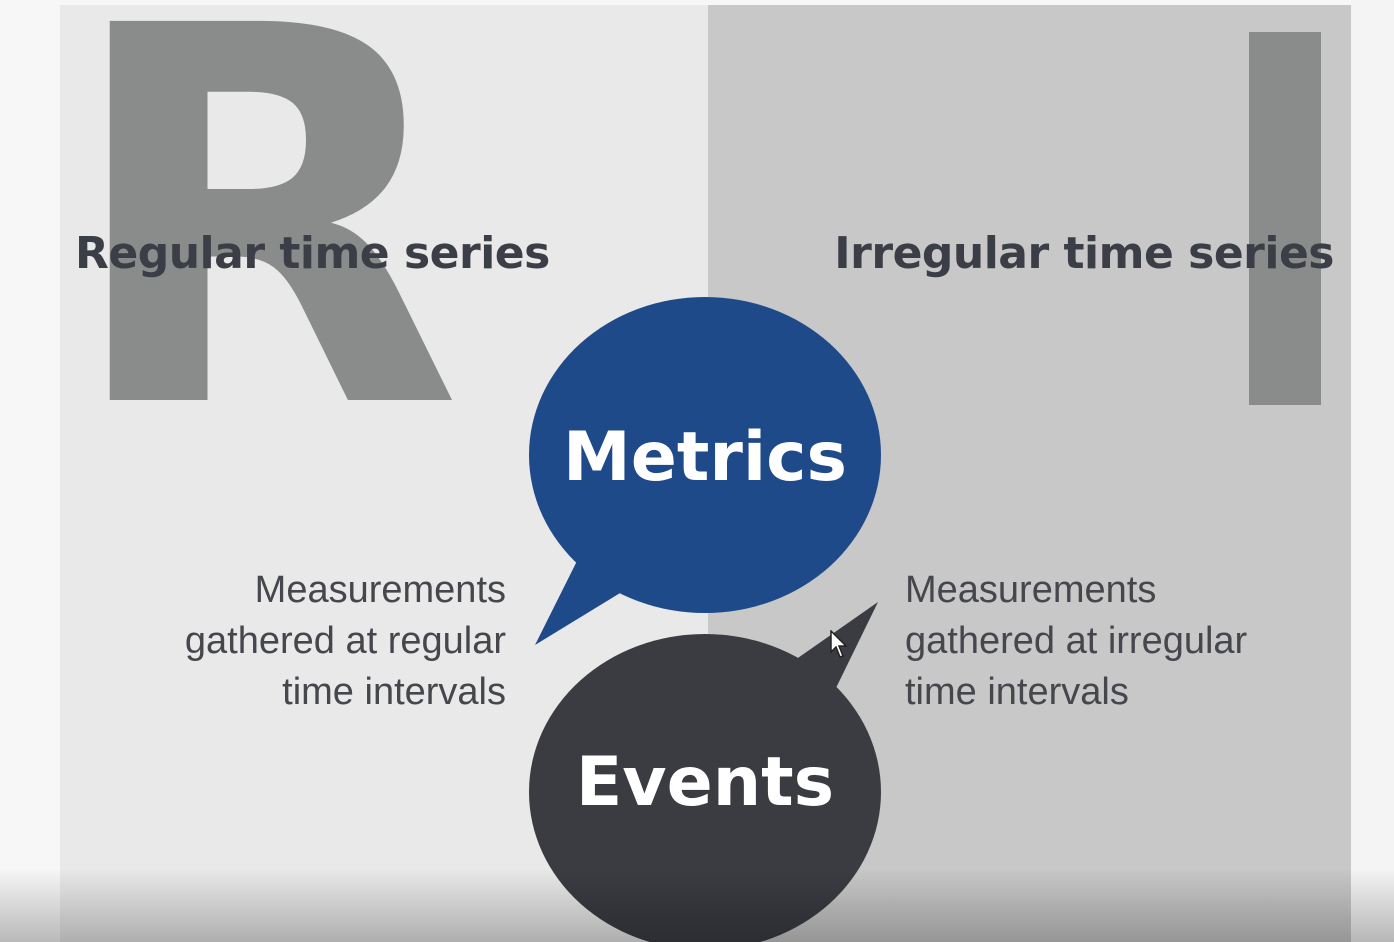 Image resolution: width=1394 pixels, height=942 pixels. What do you see at coordinates (1285, 218) in the screenshot?
I see `big-letter-i: I` at bounding box center [1285, 218].